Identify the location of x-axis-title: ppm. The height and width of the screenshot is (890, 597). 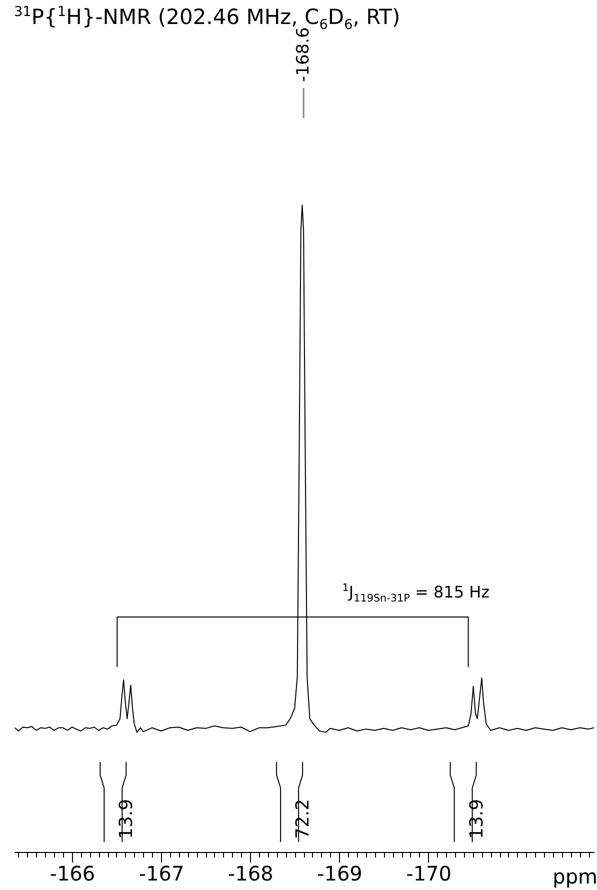
(574, 876).